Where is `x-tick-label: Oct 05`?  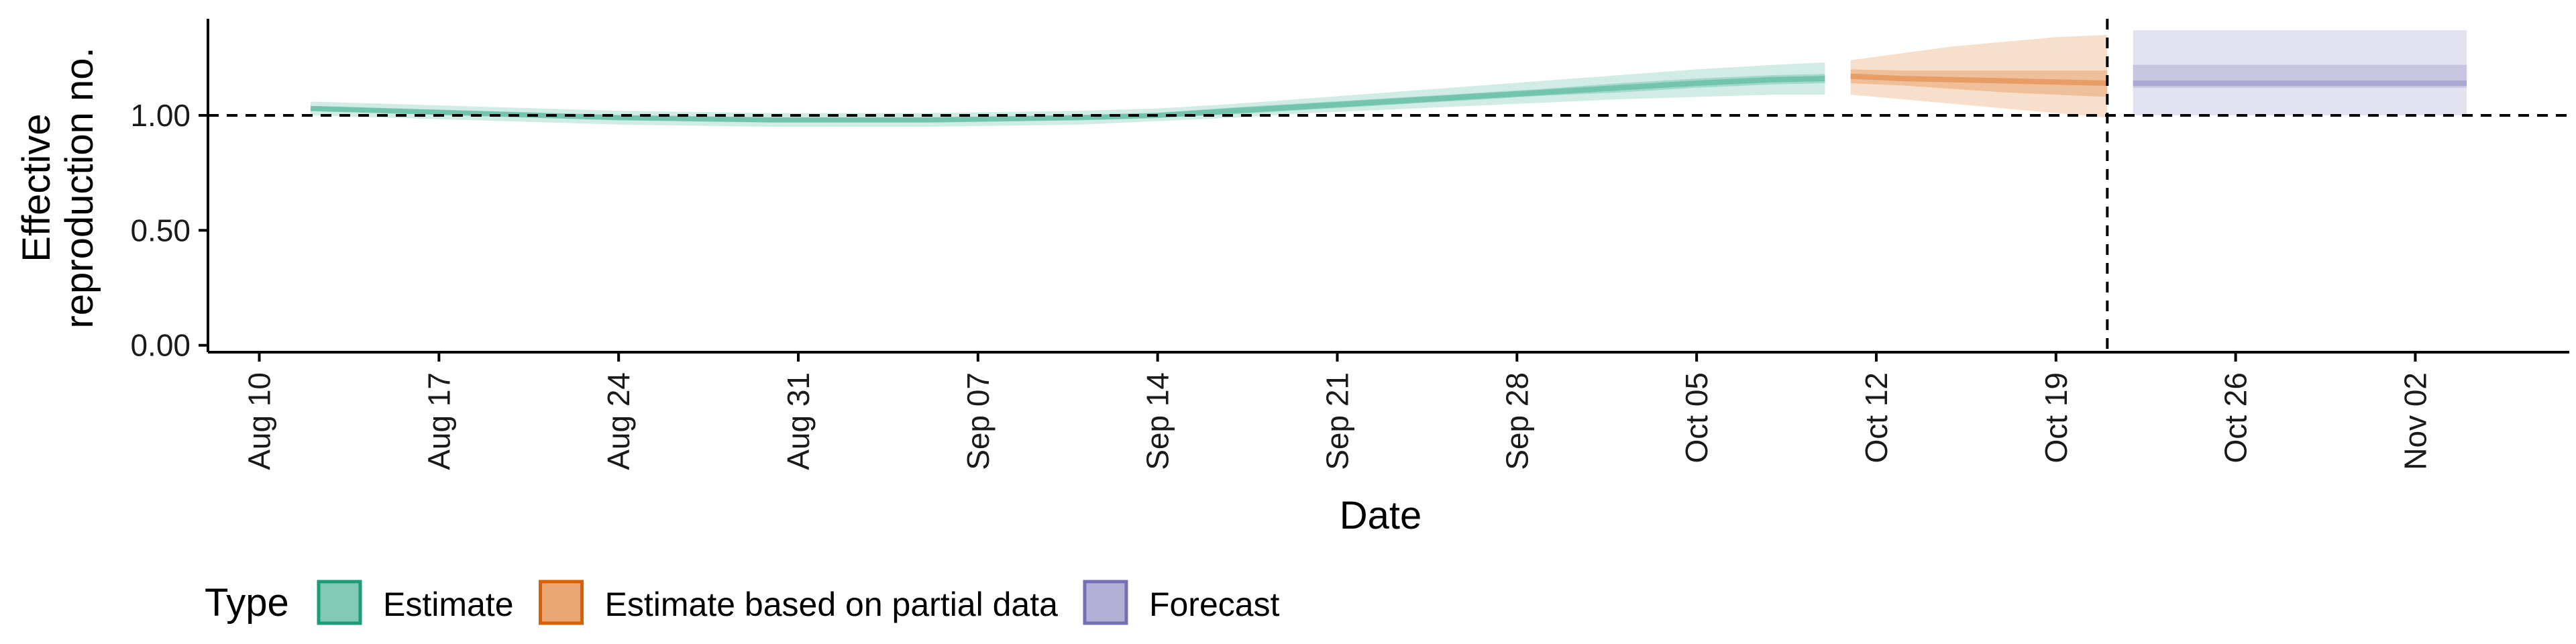
x-tick-label: Oct 05 is located at coordinates (1696, 418).